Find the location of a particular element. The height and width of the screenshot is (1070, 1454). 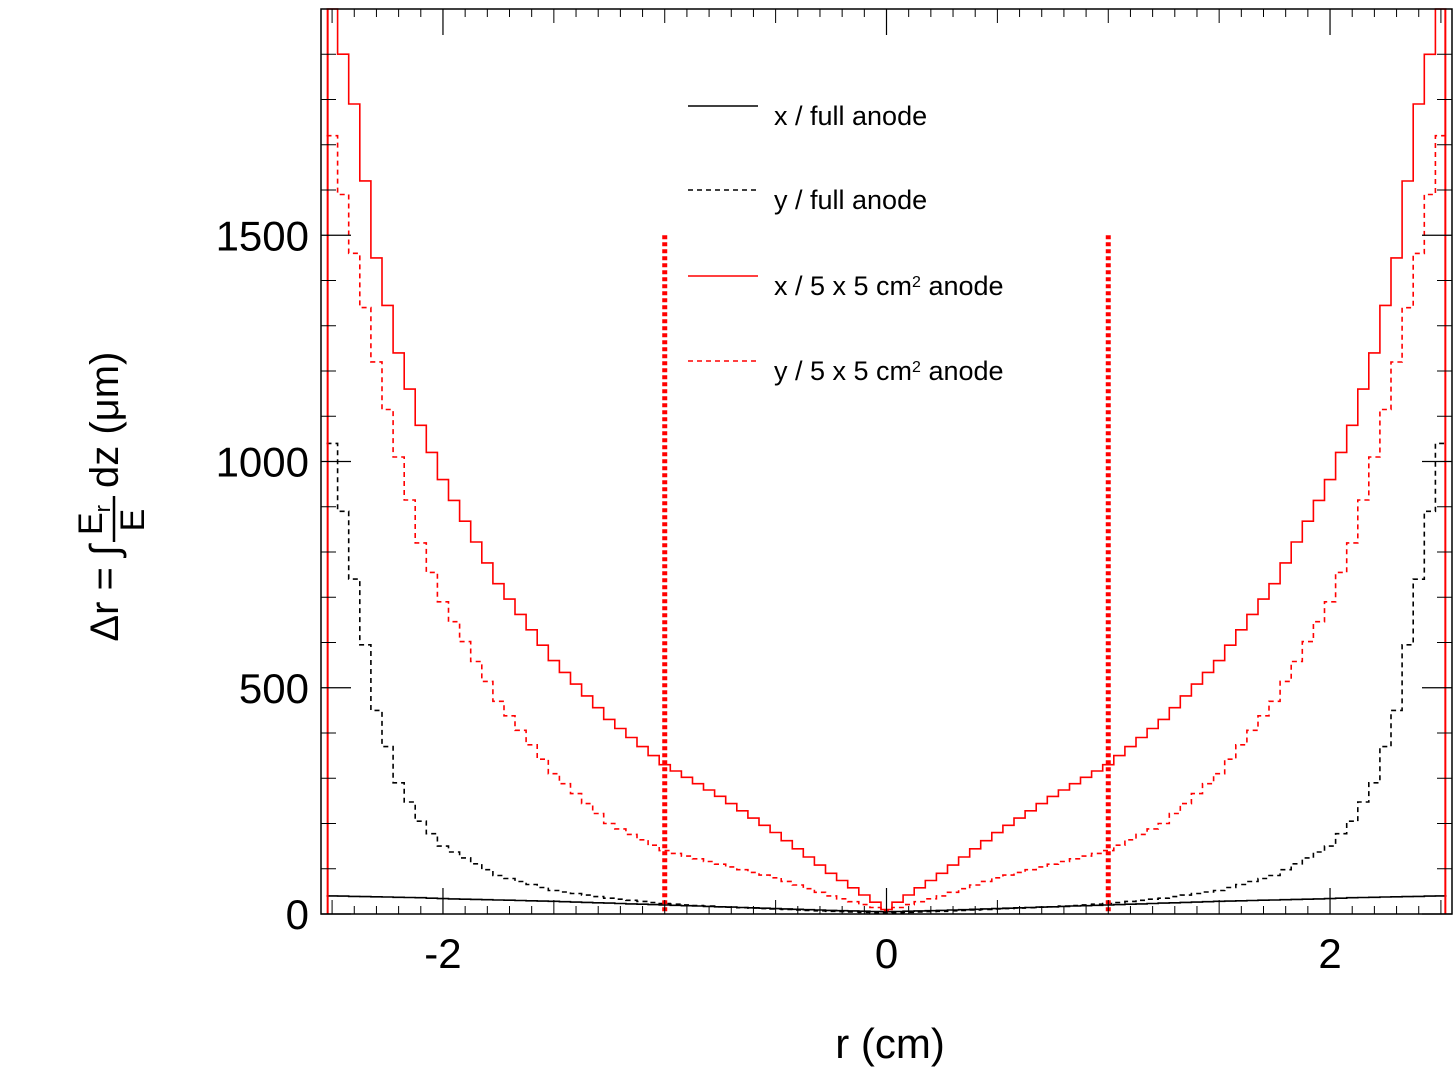

y-tick-label: 500 is located at coordinates (274, 688).